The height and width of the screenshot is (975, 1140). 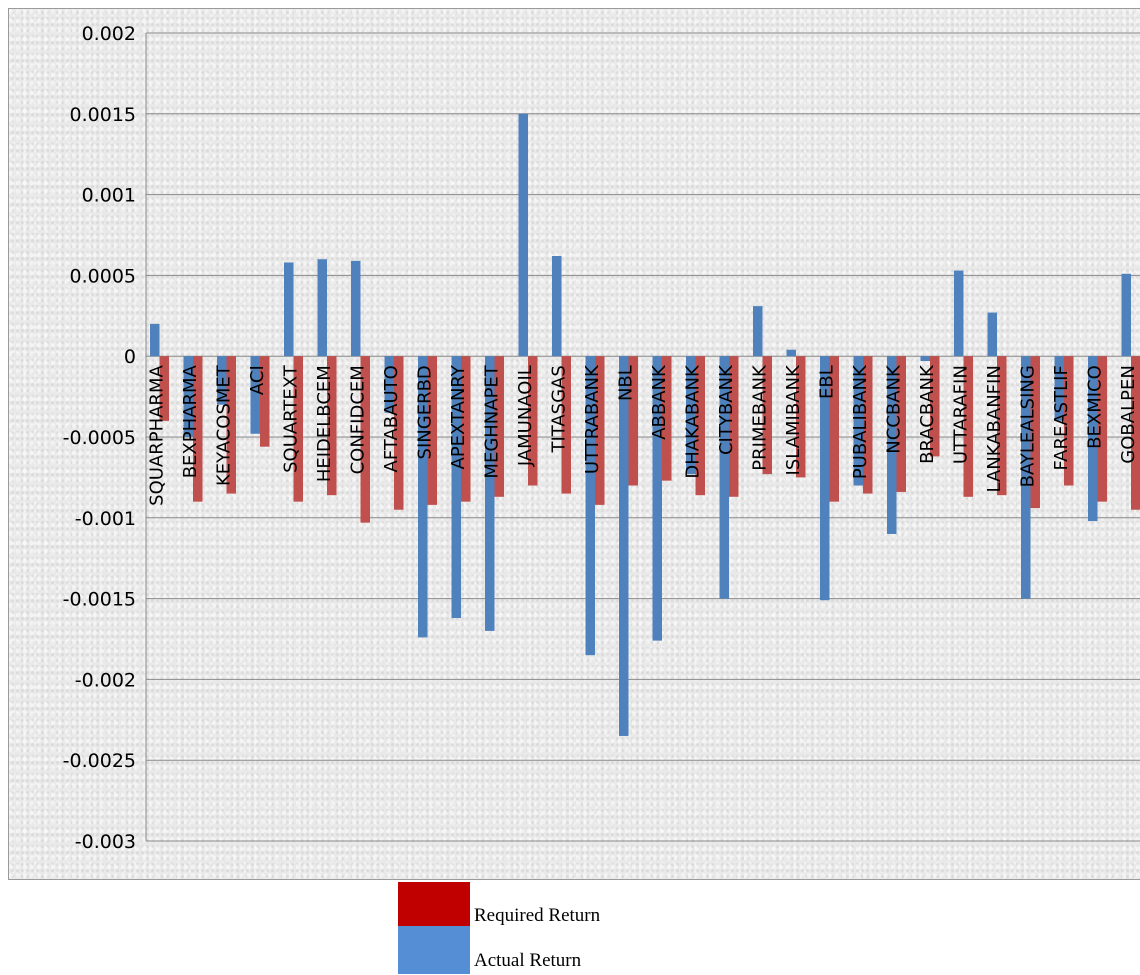 What do you see at coordinates (109, 34) in the screenshot?
I see `y-tick-label: 0.002` at bounding box center [109, 34].